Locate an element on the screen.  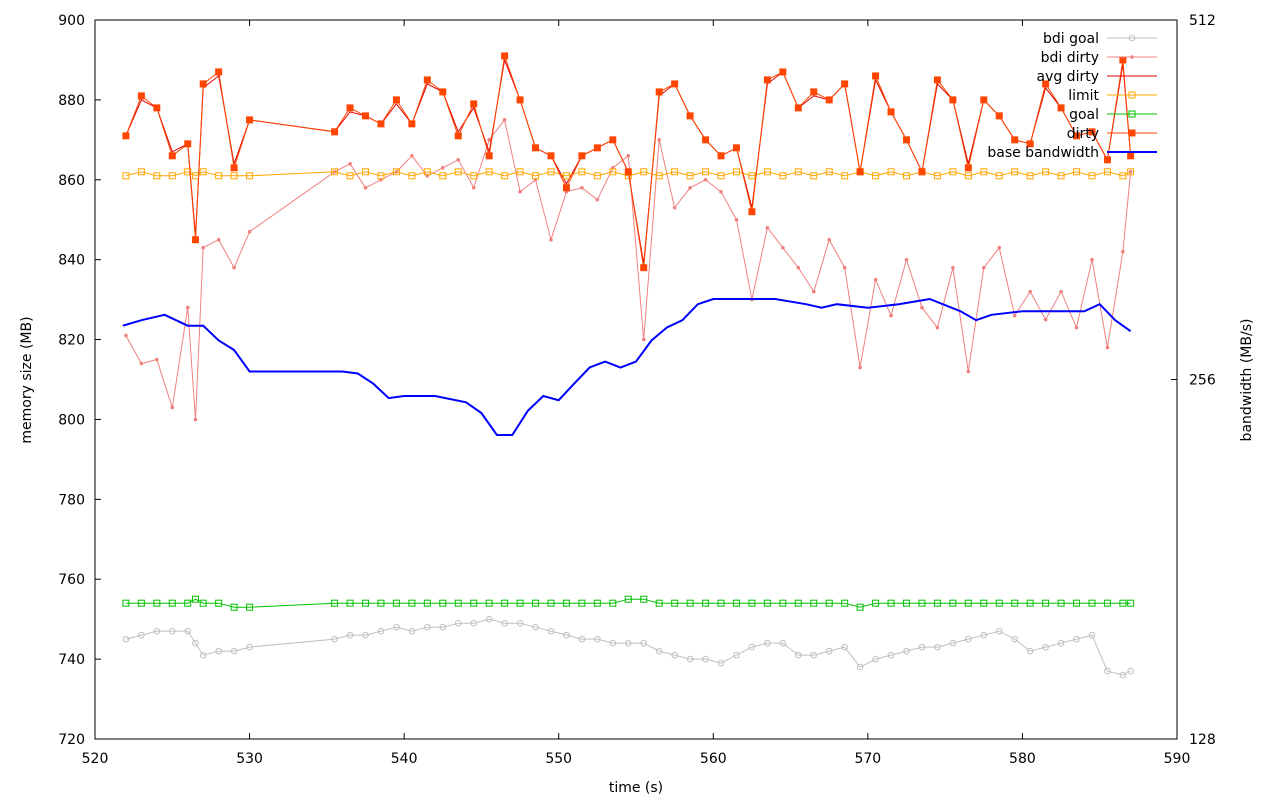
y-tick-label: 800 is located at coordinates (71, 420).